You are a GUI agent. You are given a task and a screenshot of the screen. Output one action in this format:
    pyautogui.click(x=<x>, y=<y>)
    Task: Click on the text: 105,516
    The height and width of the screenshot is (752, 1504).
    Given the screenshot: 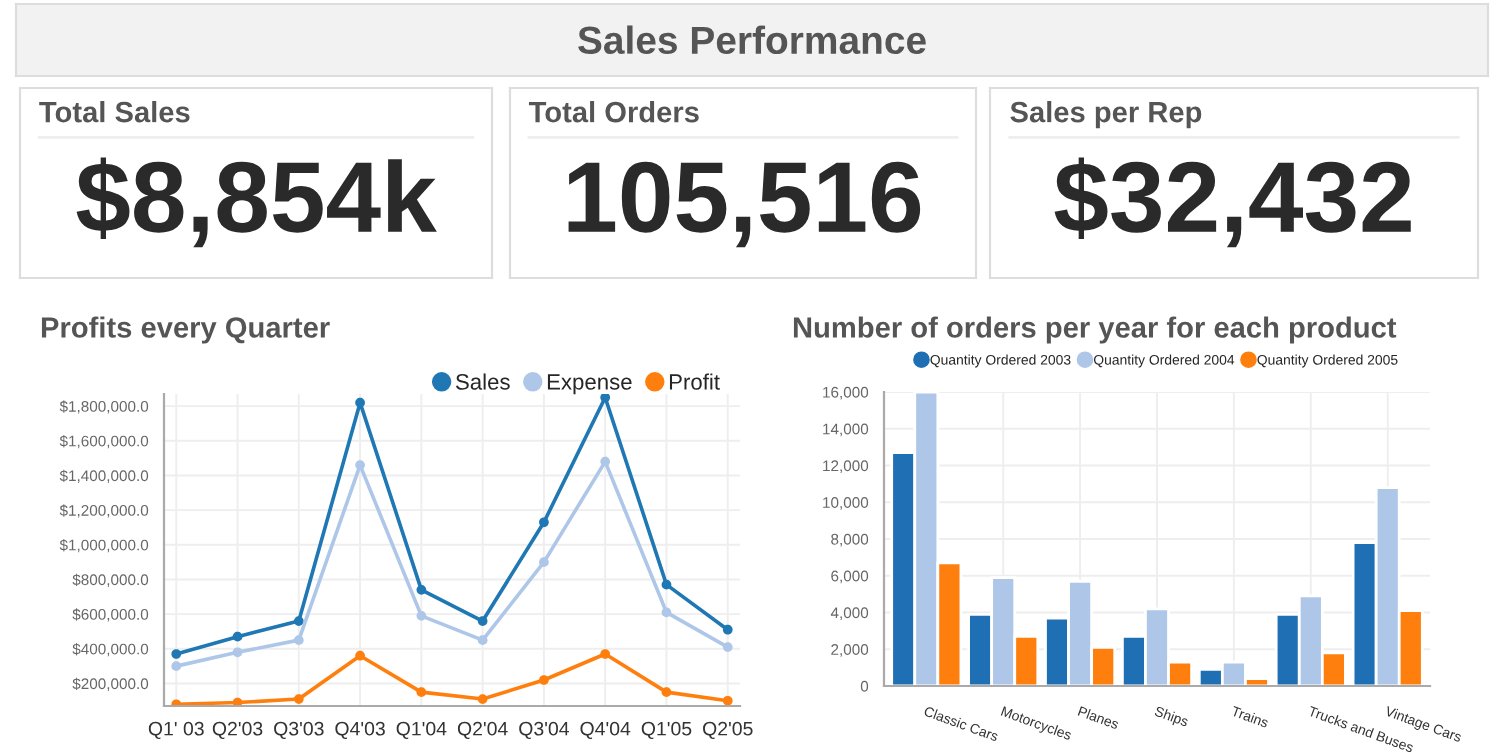 What is the action you would take?
    pyautogui.click(x=744, y=204)
    